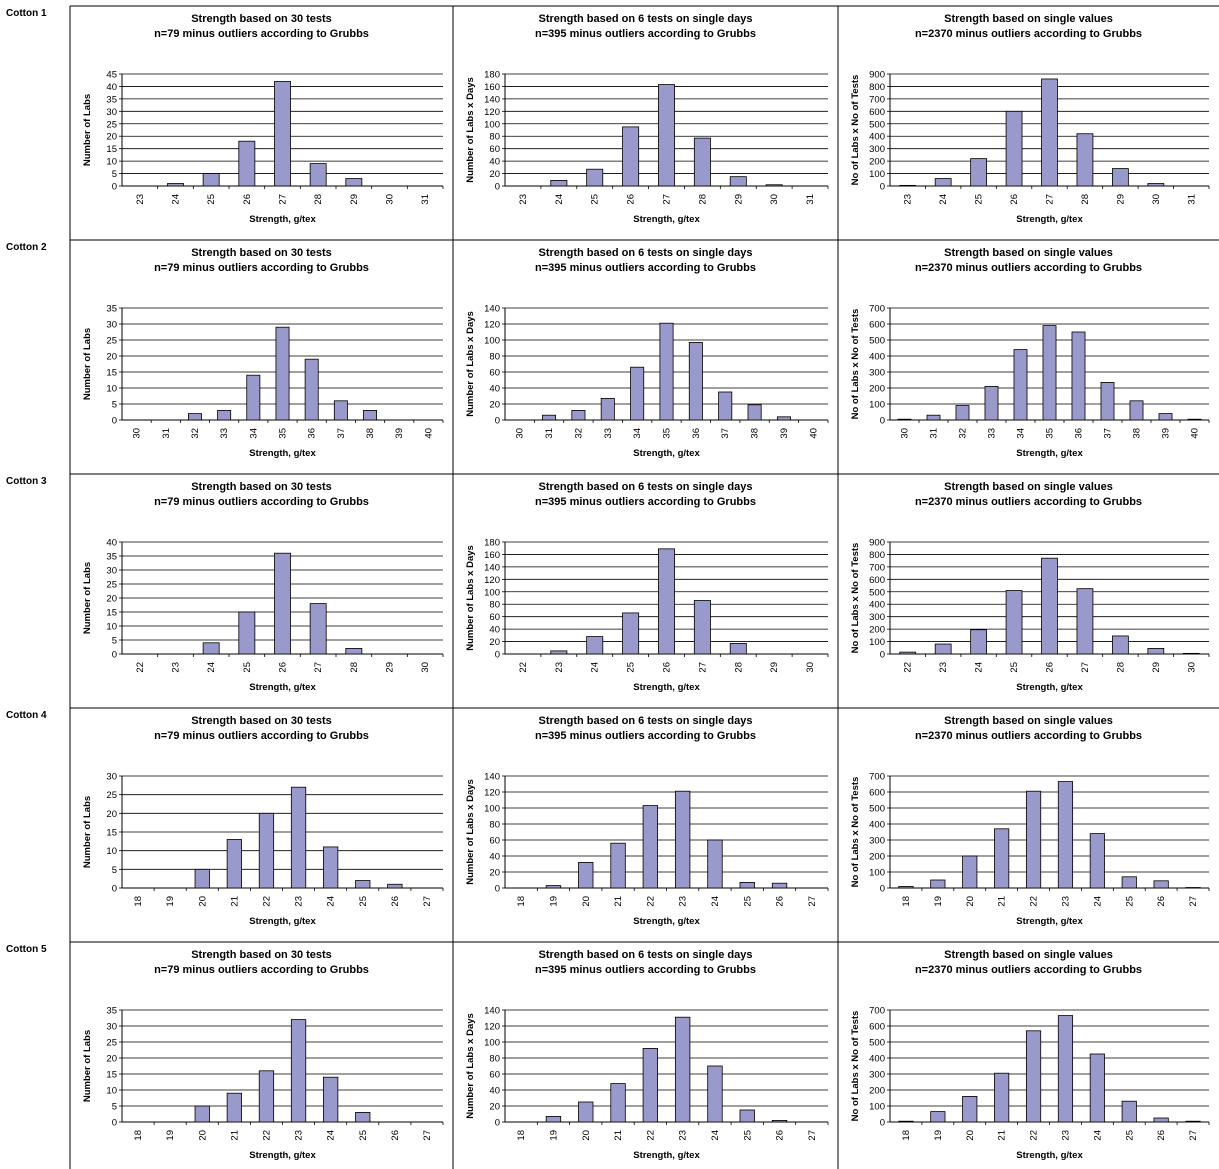 This screenshot has height=1169, width=1219. Describe the element at coordinates (111, 1091) in the screenshot. I see `y-tick-label: 10` at that location.